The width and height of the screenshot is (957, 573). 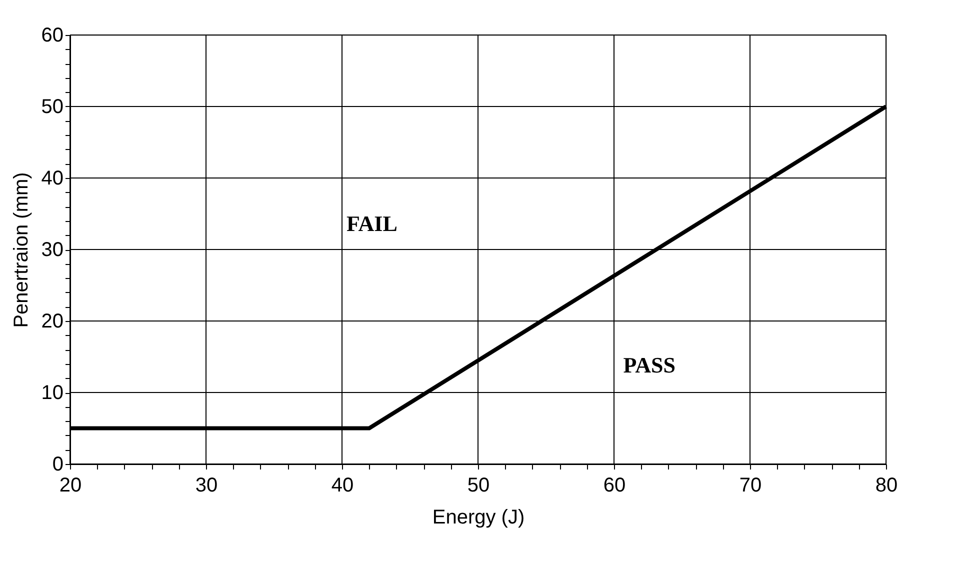 I want to click on y-tick-label: 10, so click(x=52, y=393).